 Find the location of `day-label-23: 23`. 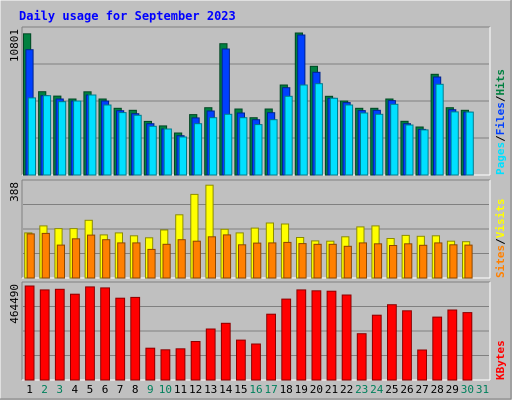

day-label-23: 23 is located at coordinates (361, 389).